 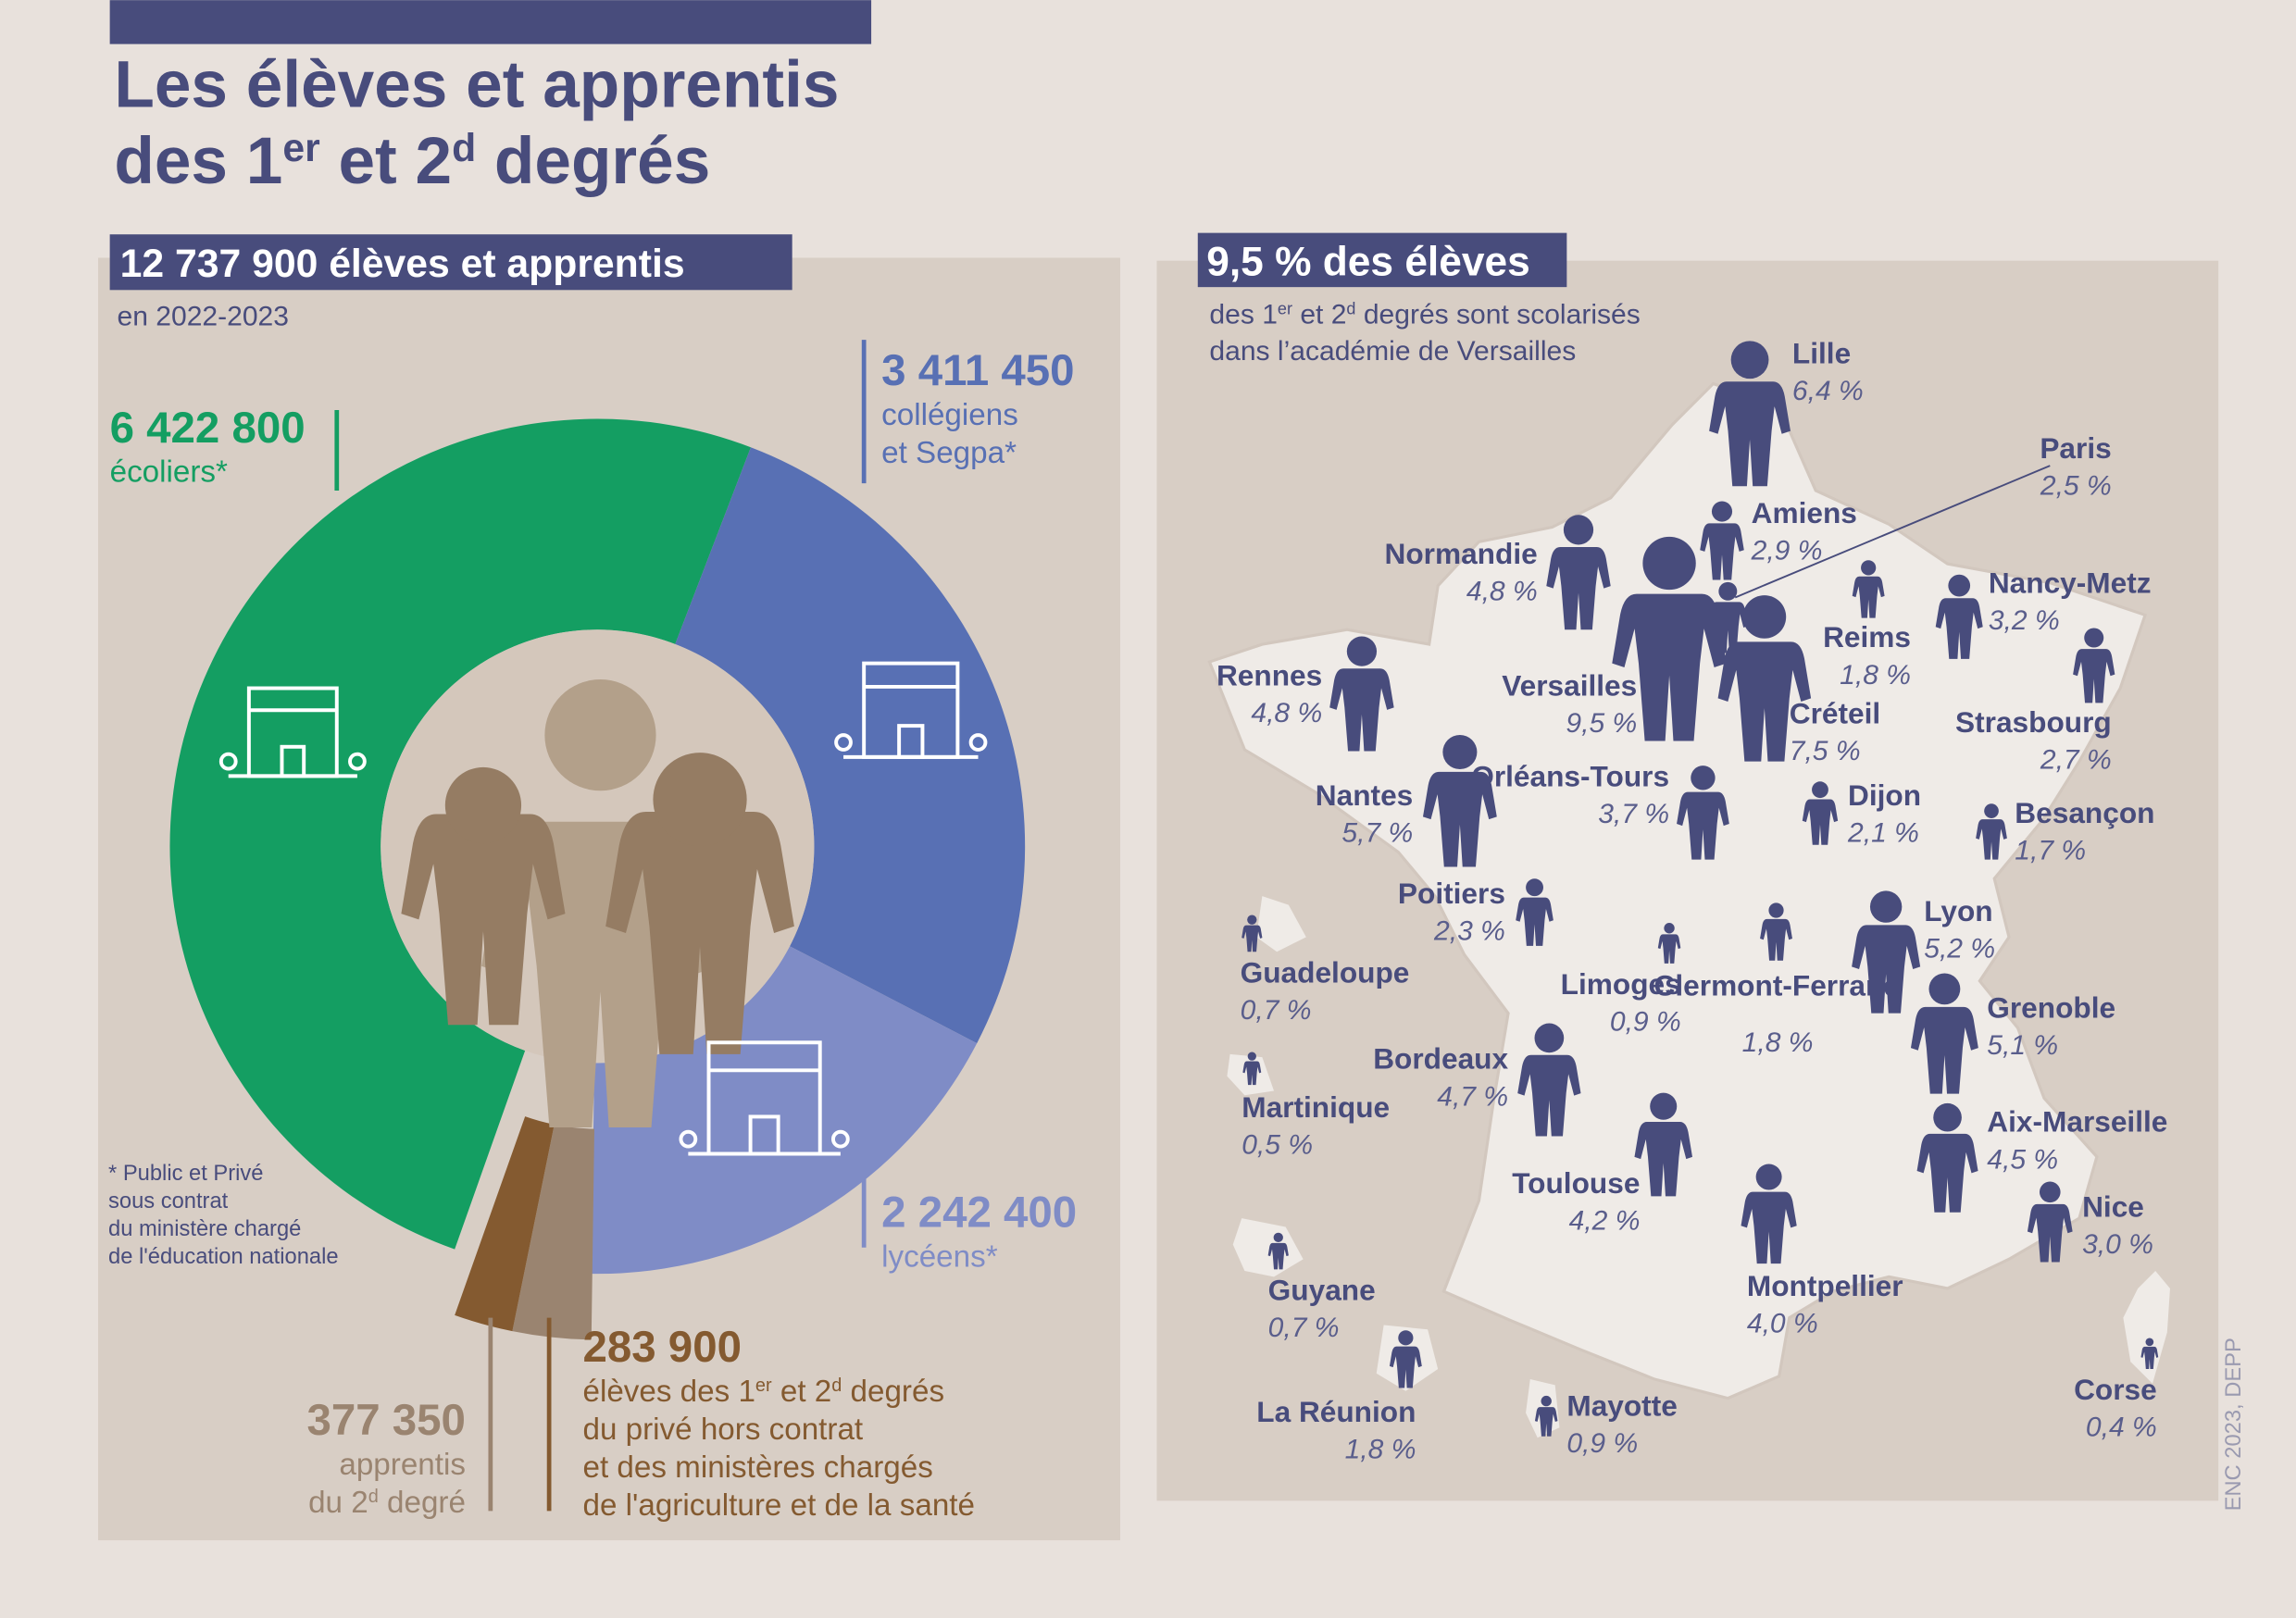 I want to click on value-label: 283 900, so click(x=661, y=1347).